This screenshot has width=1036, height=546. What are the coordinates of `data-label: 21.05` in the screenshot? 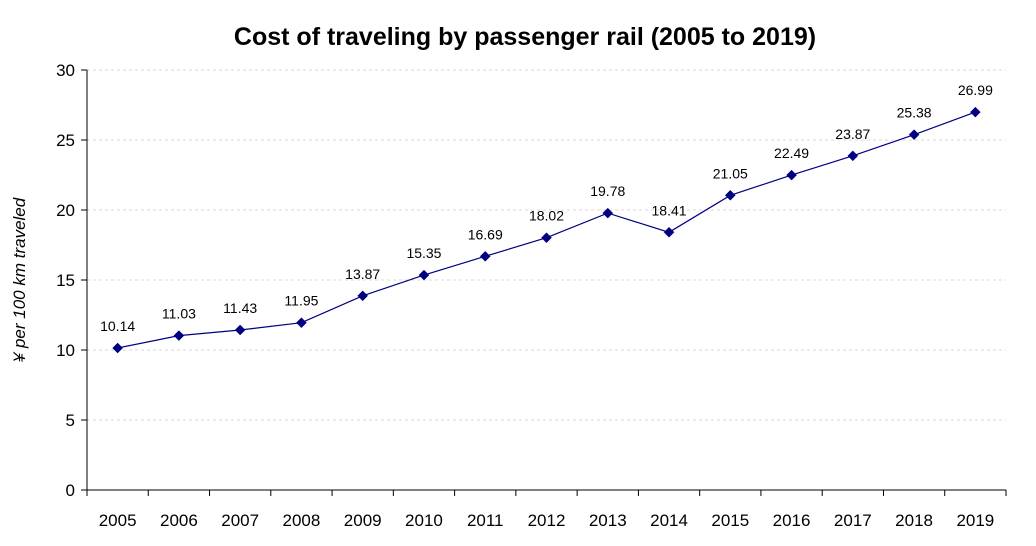 It's located at (730, 173).